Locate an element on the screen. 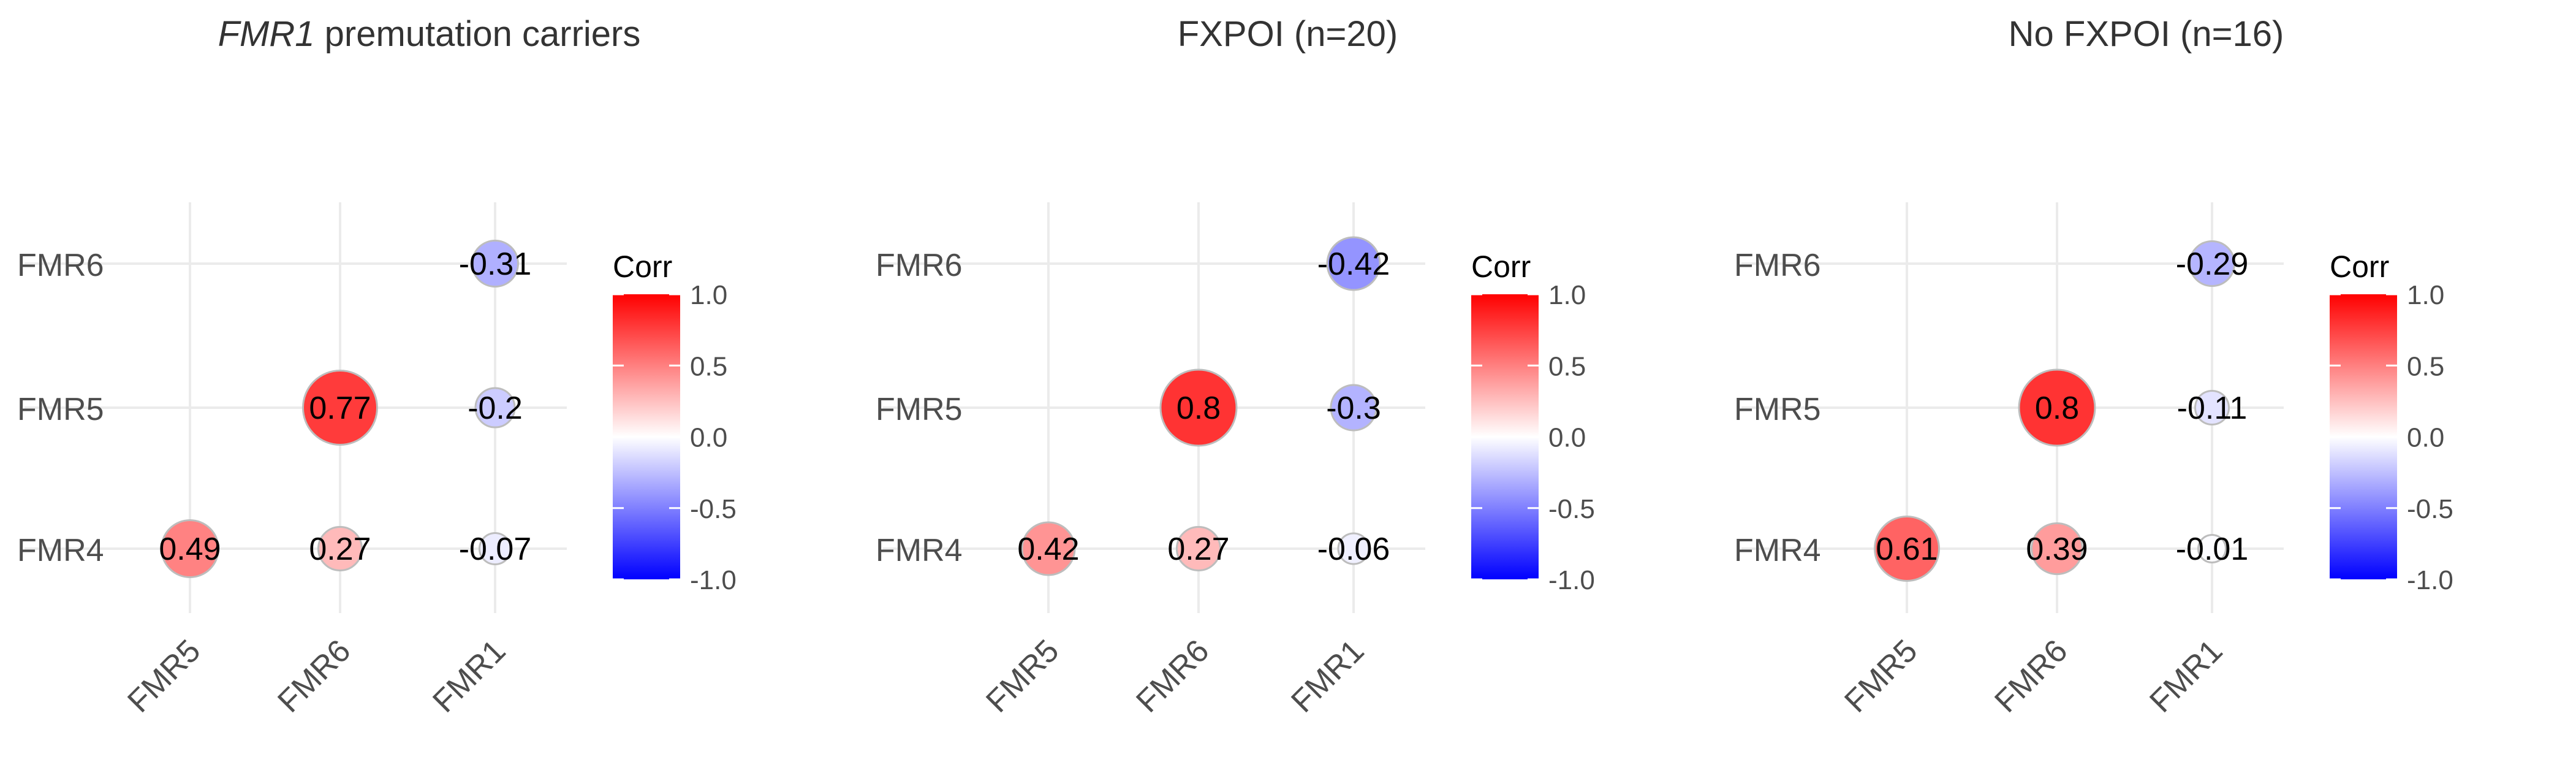 The width and height of the screenshot is (2576, 770). data-label: -0.31 is located at coordinates (495, 264).